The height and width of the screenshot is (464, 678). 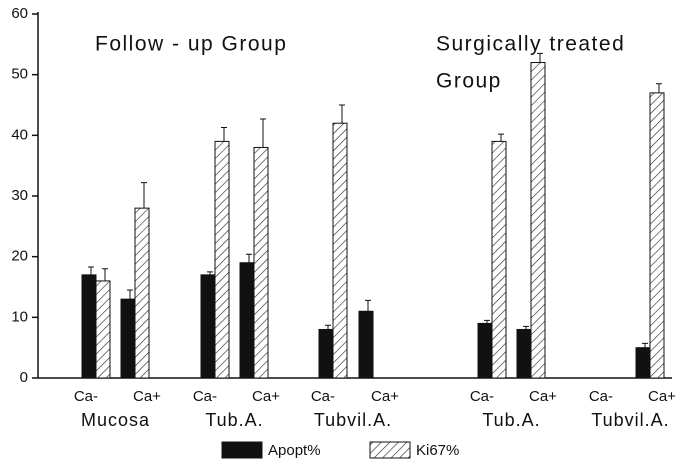 What do you see at coordinates (19, 74) in the screenshot?
I see `y-tick-label: 50` at bounding box center [19, 74].